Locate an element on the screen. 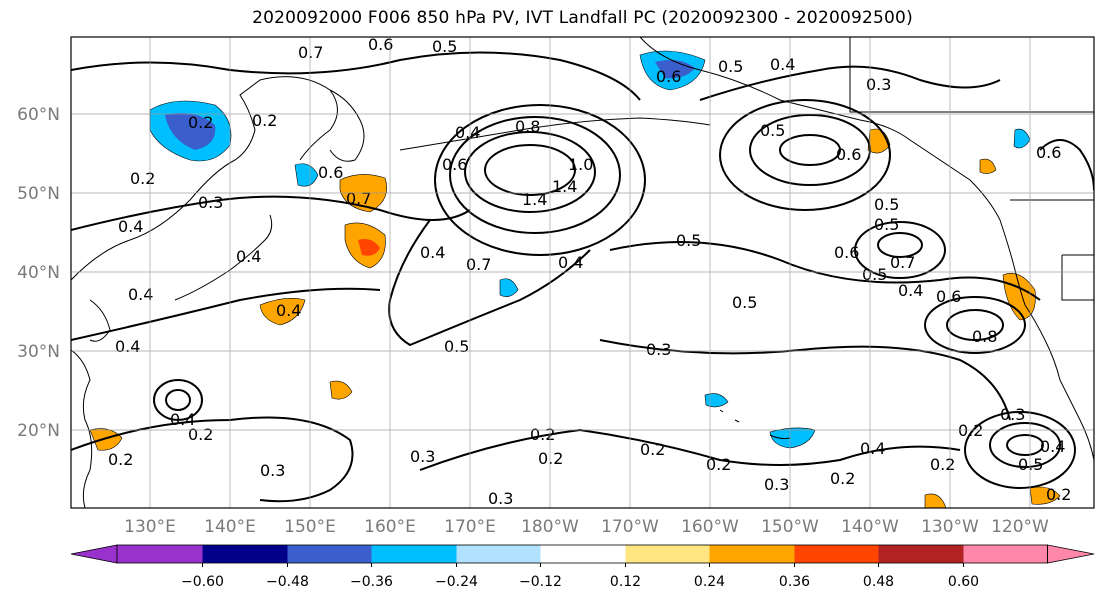 Image resolution: width=1105 pixels, height=601 pixels. clab-22: 0.4 is located at coordinates (432, 252).